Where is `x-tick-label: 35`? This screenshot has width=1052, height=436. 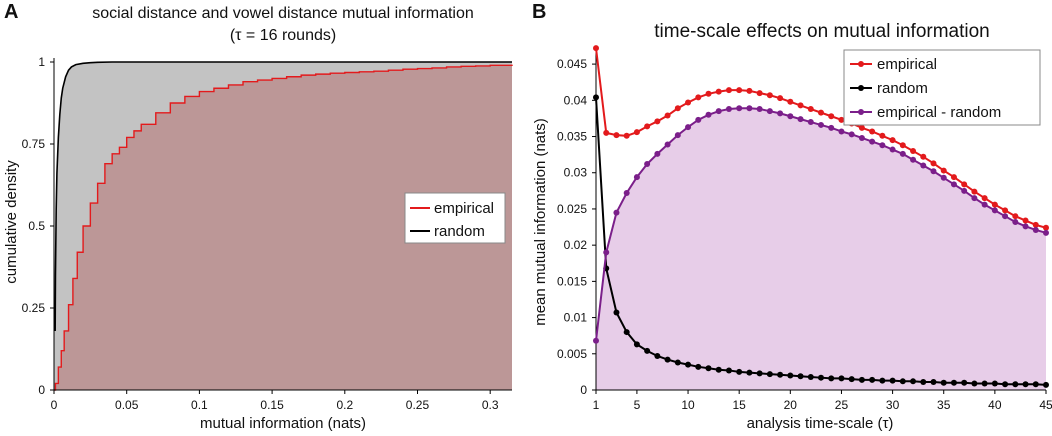 x-tick-label: 35 is located at coordinates (944, 405).